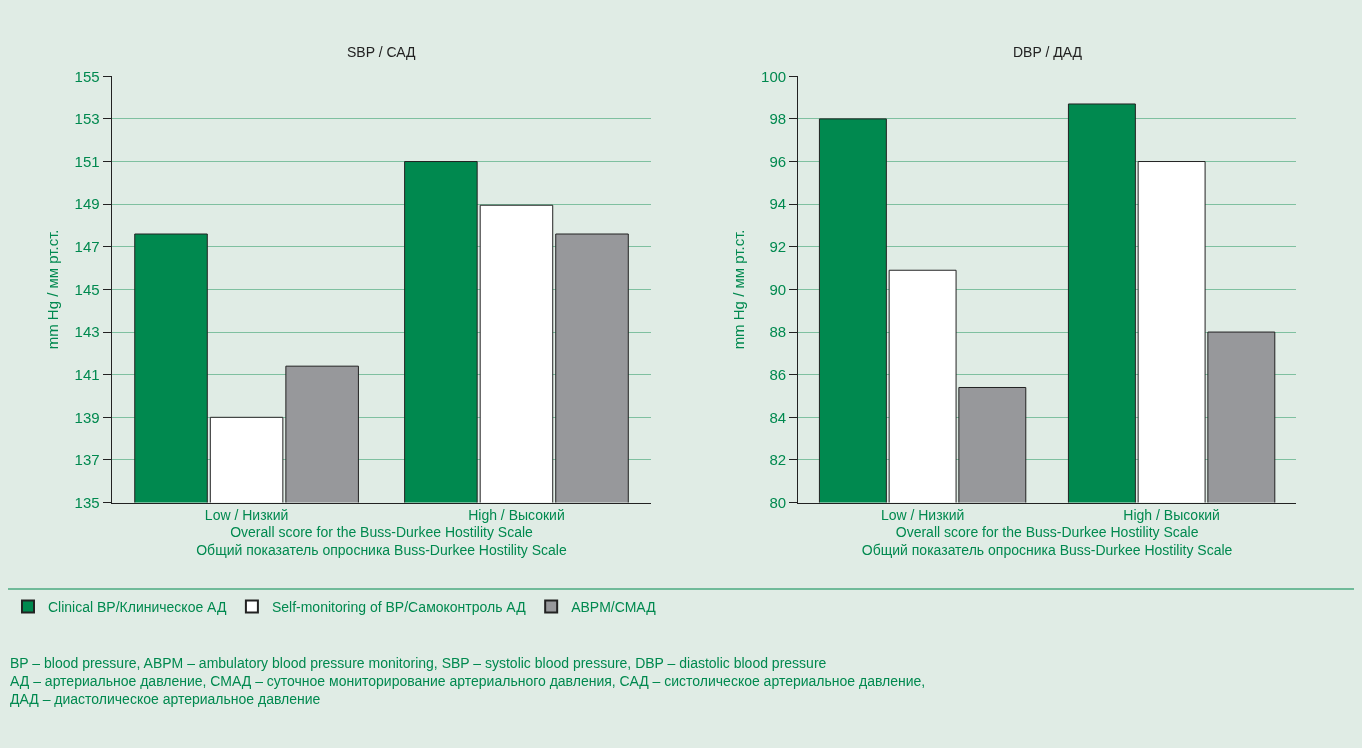 This screenshot has width=1362, height=748. Describe the element at coordinates (87, 460) in the screenshot. I see `y-tick-label: 137` at that location.